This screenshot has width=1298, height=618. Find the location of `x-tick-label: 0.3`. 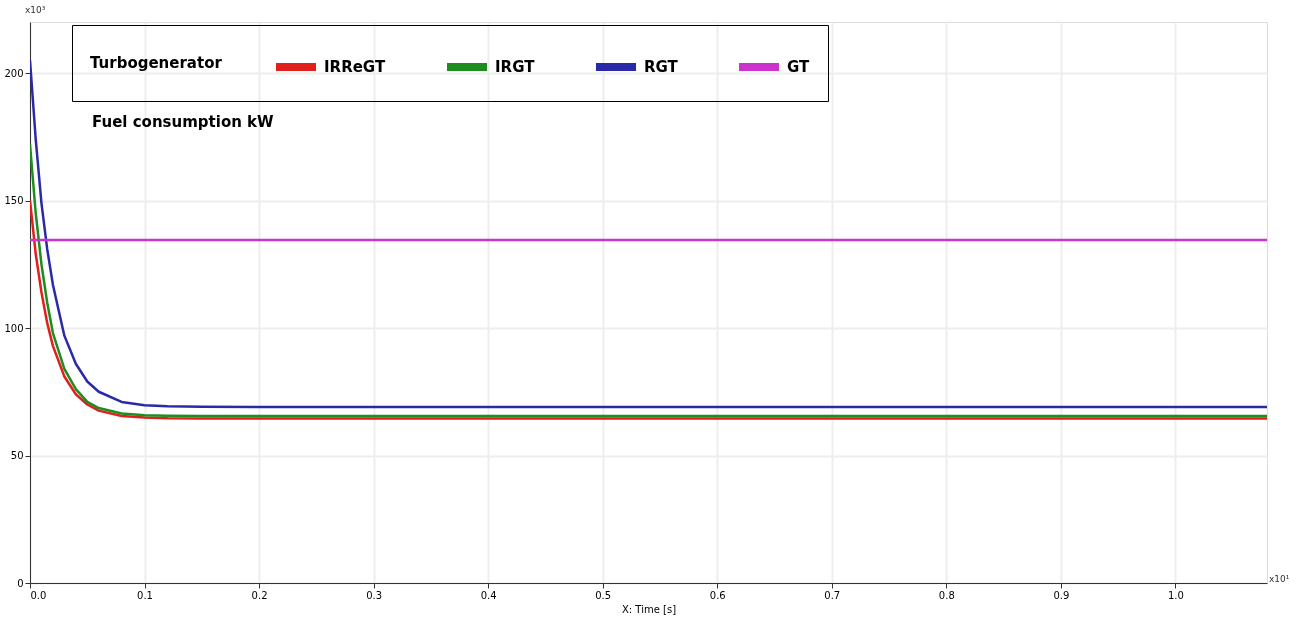

x-tick-label: 0.3 is located at coordinates (374, 595).